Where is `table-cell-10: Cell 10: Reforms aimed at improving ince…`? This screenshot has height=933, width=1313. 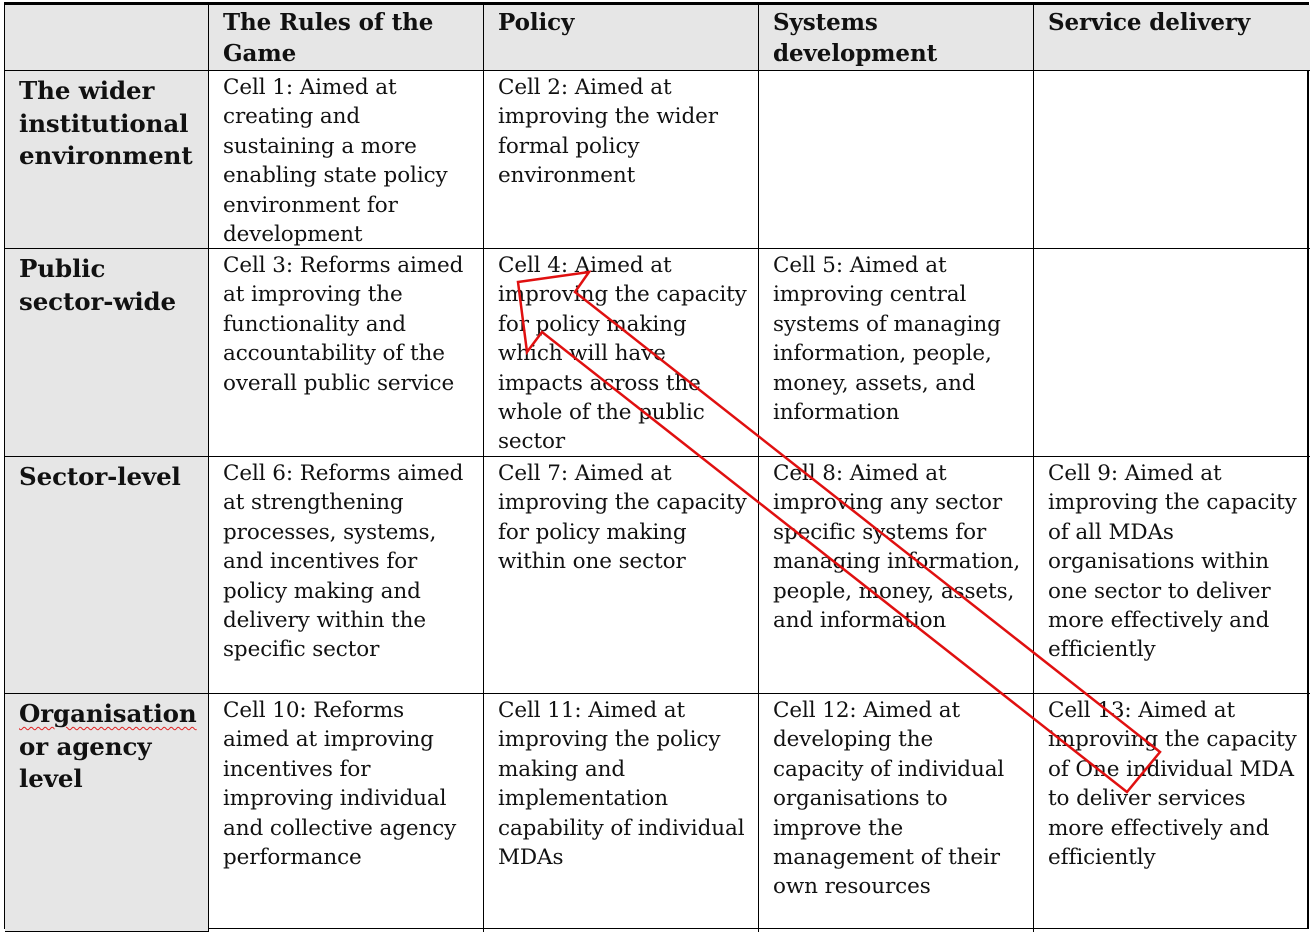
table-cell-10: Cell 10: Reforms aimed at improving ince… is located at coordinates (346, 813).